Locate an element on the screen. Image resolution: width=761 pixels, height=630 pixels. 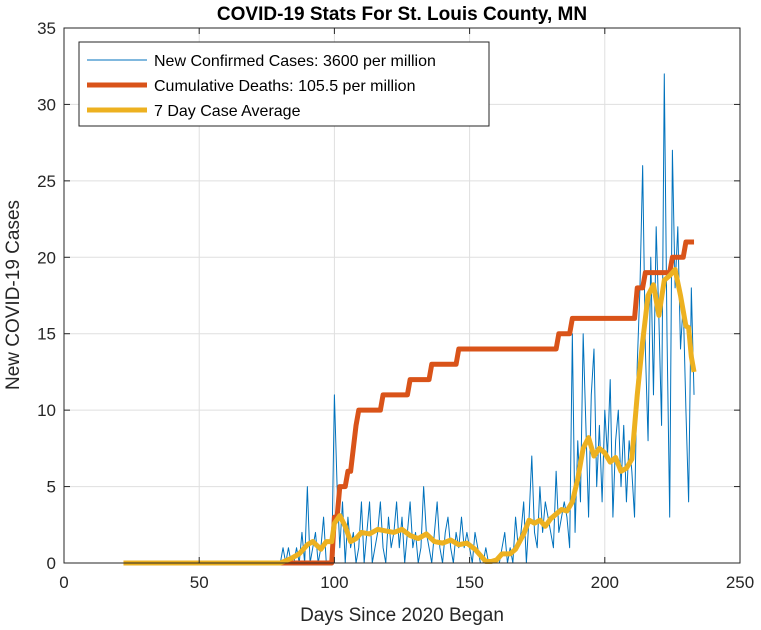
legend-entry-cumulative-deaths: Cumulative Deaths: 105.5 per million is located at coordinates (284, 86).